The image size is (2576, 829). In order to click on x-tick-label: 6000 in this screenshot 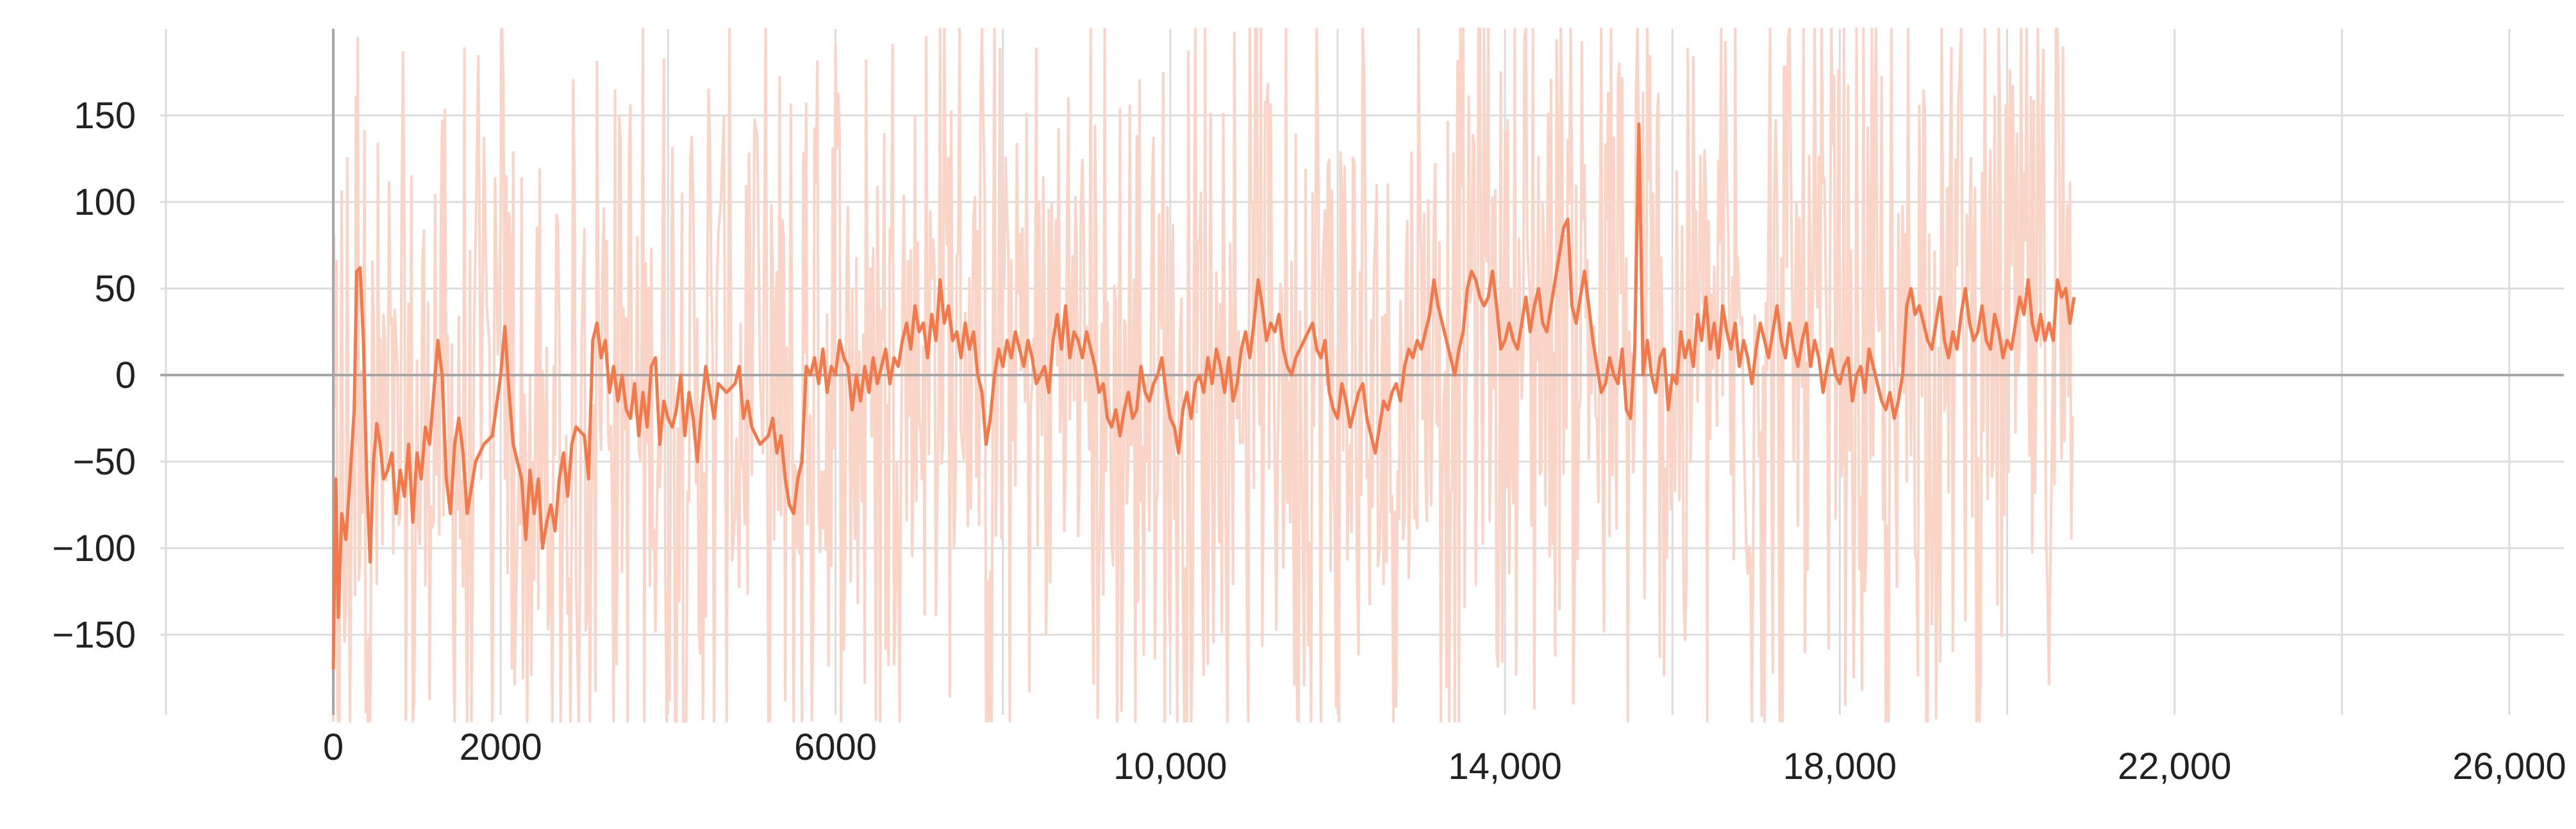, I will do `click(836, 747)`.